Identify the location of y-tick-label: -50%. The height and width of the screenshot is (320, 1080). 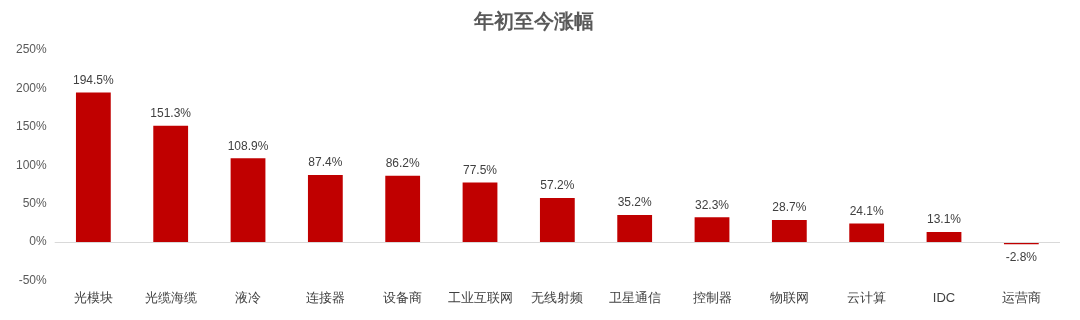
(33, 279).